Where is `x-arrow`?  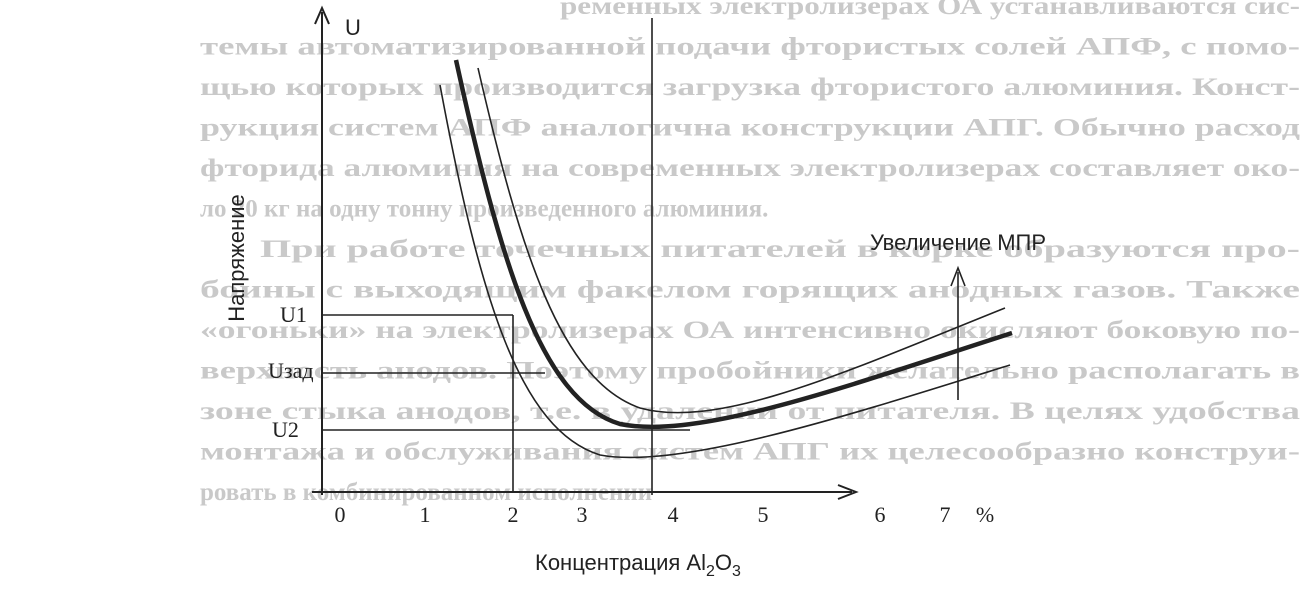
x-arrow is located at coordinates (848, 492).